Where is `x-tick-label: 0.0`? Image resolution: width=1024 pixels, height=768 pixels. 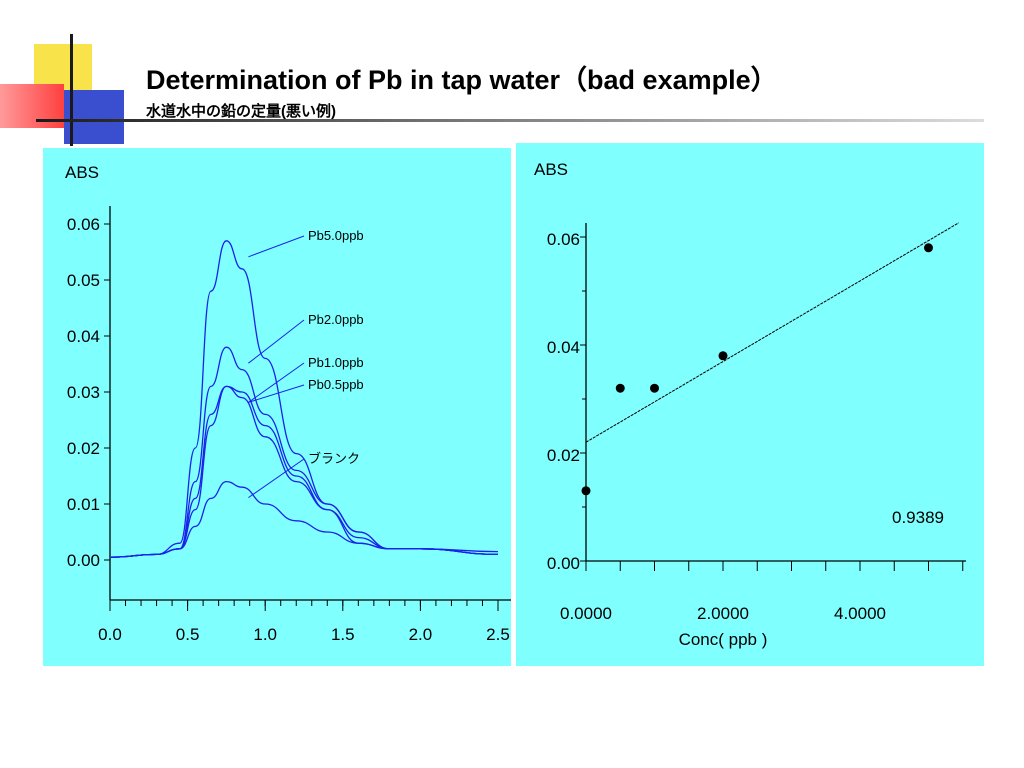
x-tick-label: 0.0 is located at coordinates (110, 634).